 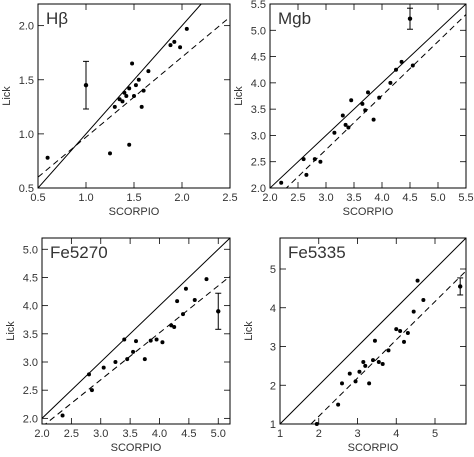 What do you see at coordinates (85, 198) in the screenshot?
I see `x-tick-label: 1.0` at bounding box center [85, 198].